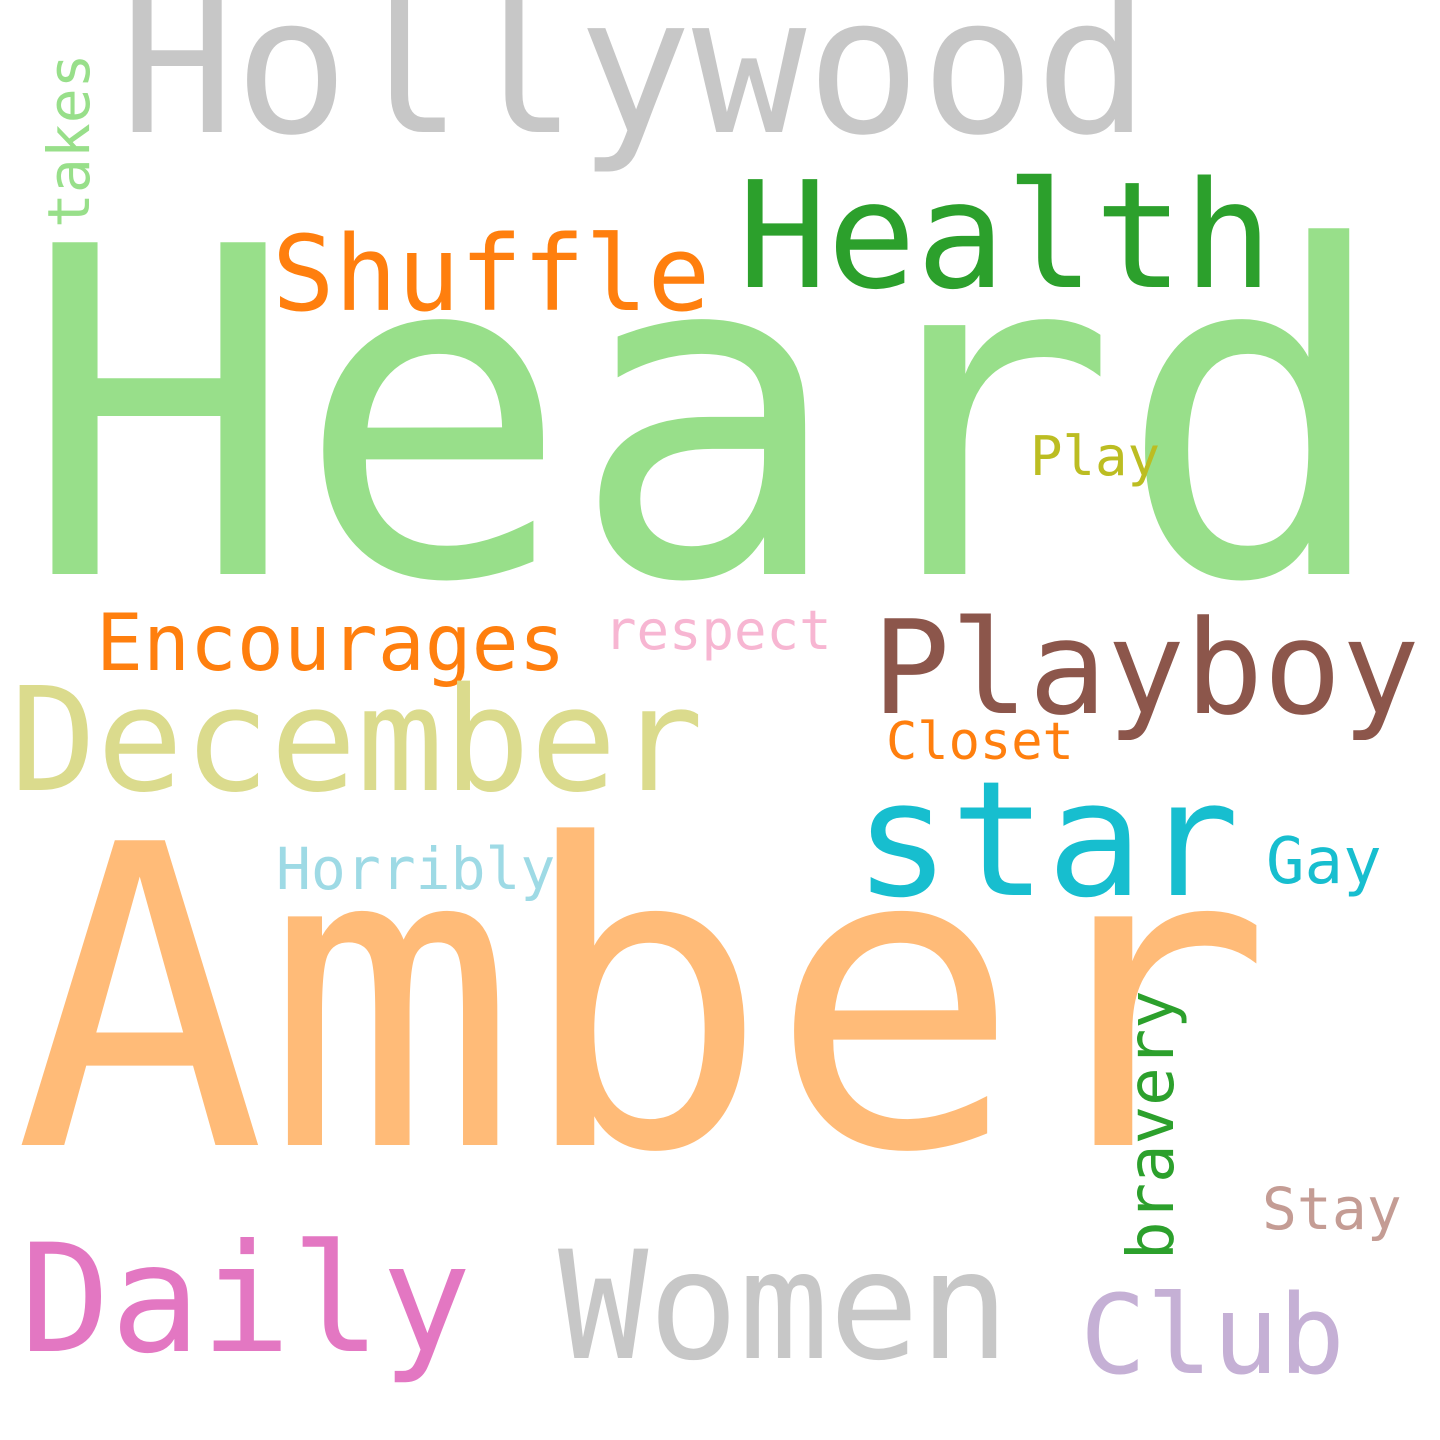 The height and width of the screenshot is (1440, 1440). I want to click on word-shuffle: Shuffle, so click(491, 274).